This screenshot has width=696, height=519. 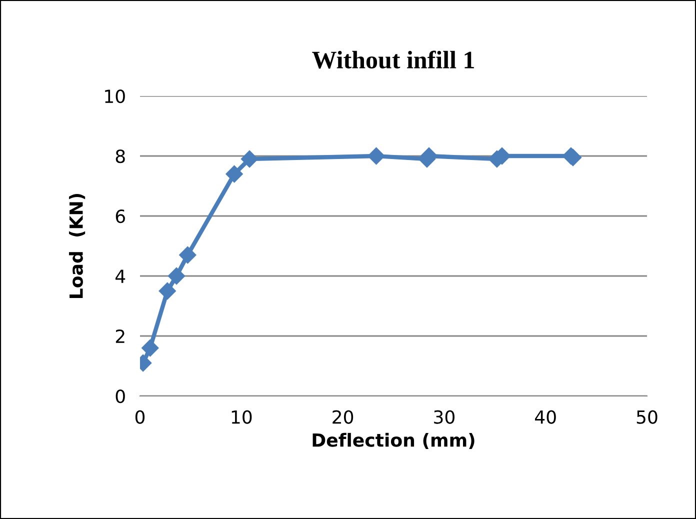 I want to click on chart-title: Without infill 1, so click(x=393, y=59).